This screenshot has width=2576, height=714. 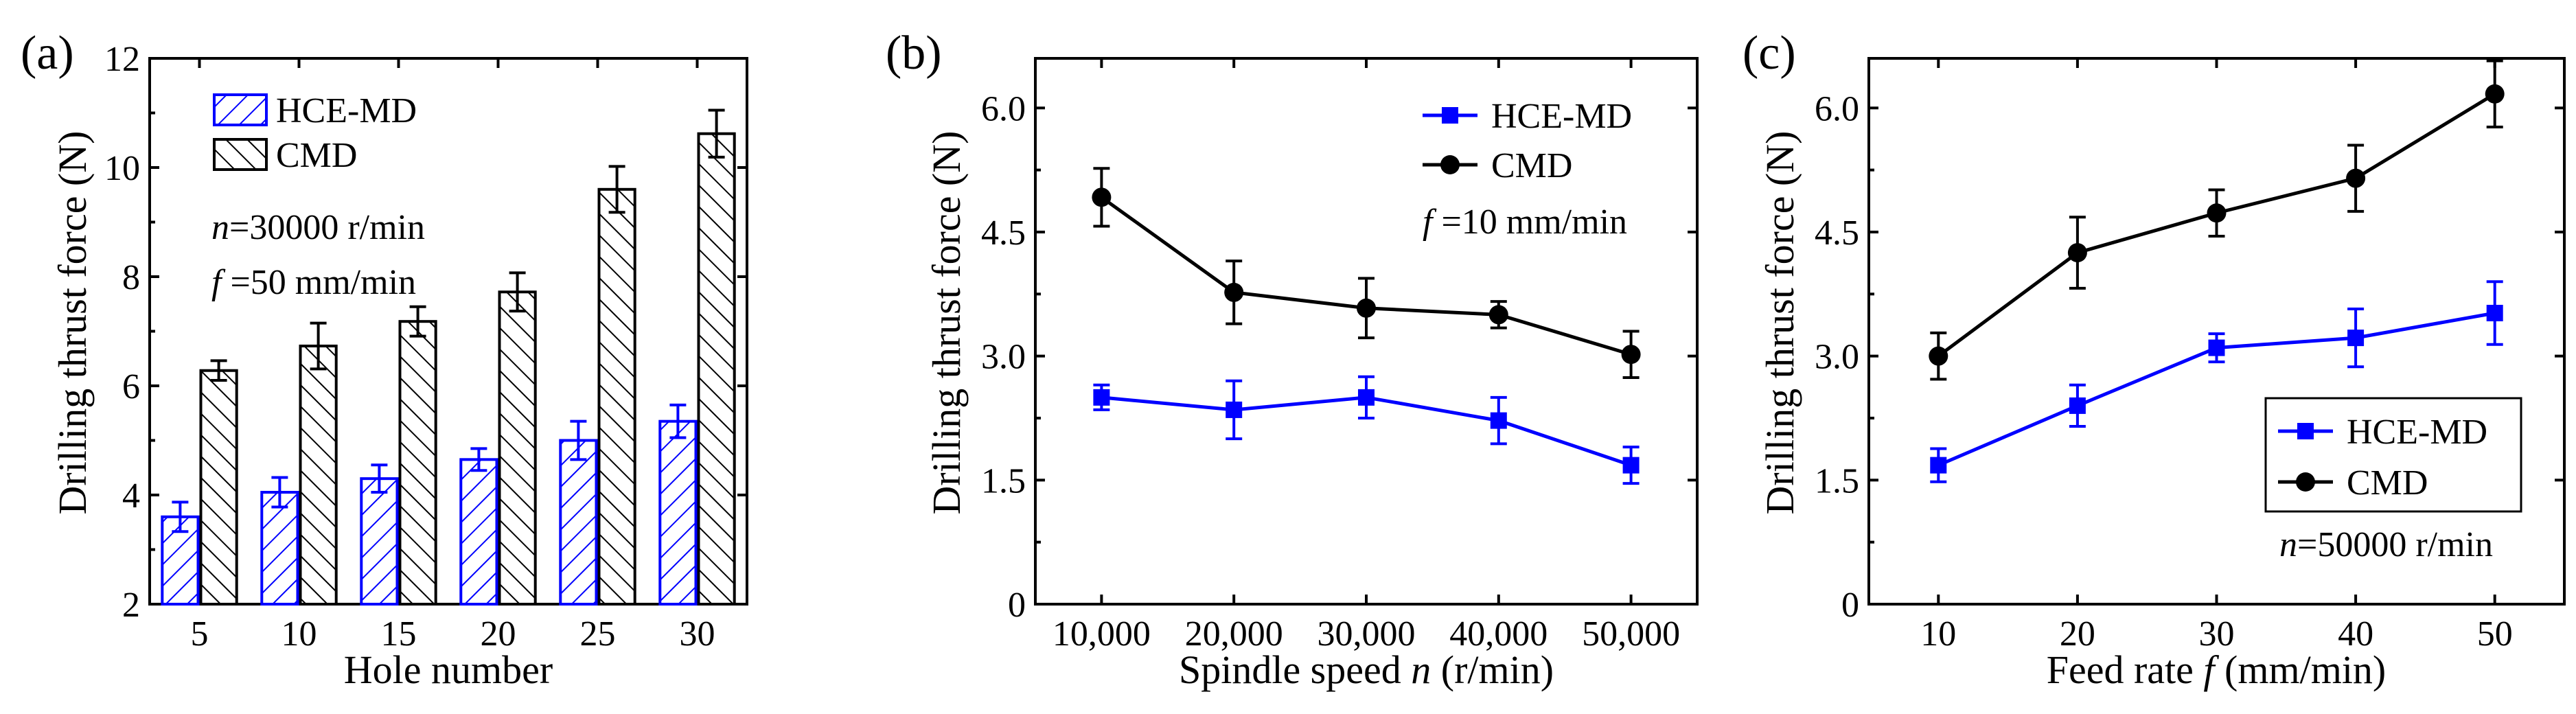 I want to click on y-tick-label: 12, so click(x=122, y=59).